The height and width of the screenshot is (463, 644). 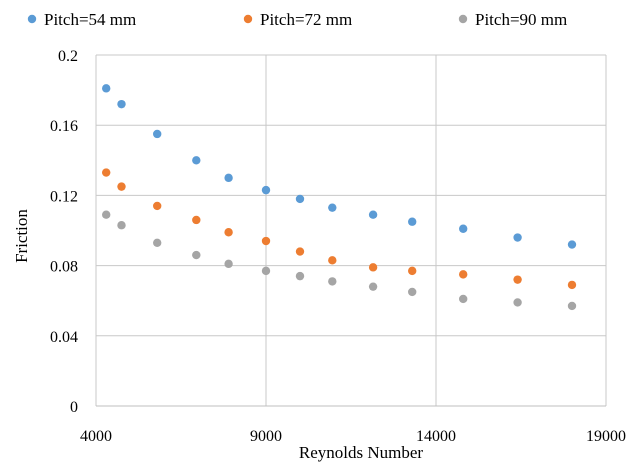 What do you see at coordinates (606, 436) in the screenshot?
I see `x-tick-label: 19000` at bounding box center [606, 436].